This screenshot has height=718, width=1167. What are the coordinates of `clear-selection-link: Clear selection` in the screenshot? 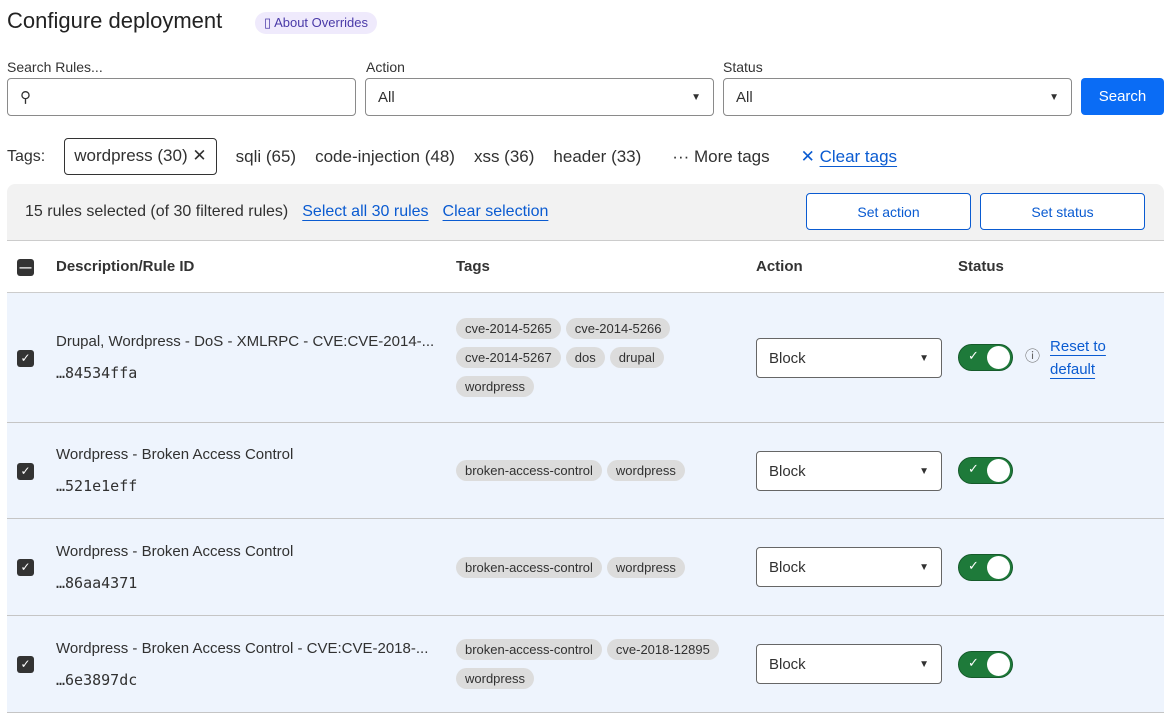 It's located at (495, 211).